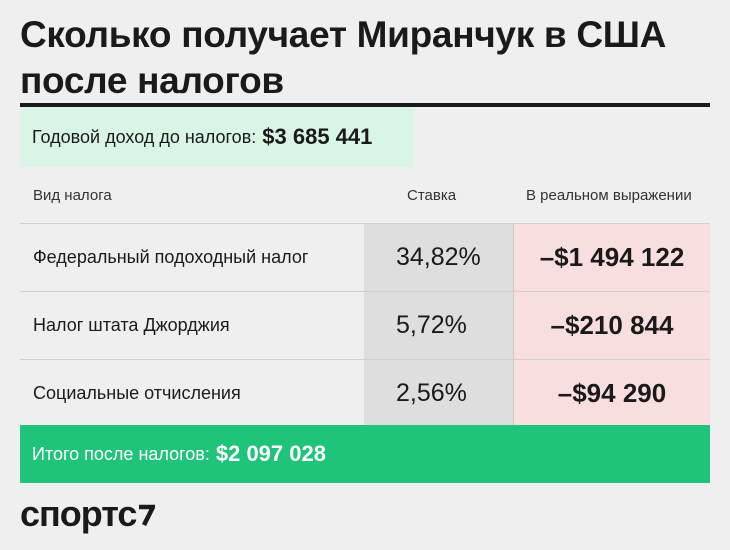 The image size is (730, 550). What do you see at coordinates (612, 325) in the screenshot?
I see `tax-amount: –$210 844` at bounding box center [612, 325].